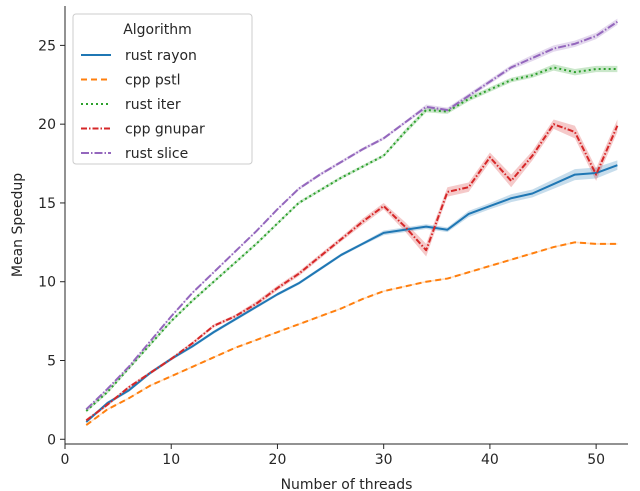 The height and width of the screenshot is (491, 640). I want to click on x-tick-label: 0, so click(65, 460).